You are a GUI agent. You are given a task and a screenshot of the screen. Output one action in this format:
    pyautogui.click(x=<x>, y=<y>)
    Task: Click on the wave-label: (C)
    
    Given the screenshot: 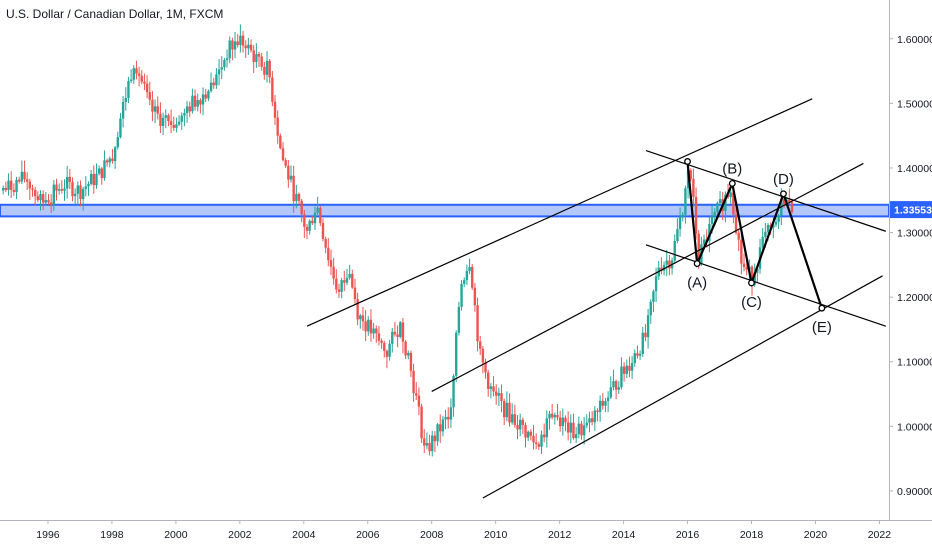 What is the action you would take?
    pyautogui.click(x=751, y=302)
    